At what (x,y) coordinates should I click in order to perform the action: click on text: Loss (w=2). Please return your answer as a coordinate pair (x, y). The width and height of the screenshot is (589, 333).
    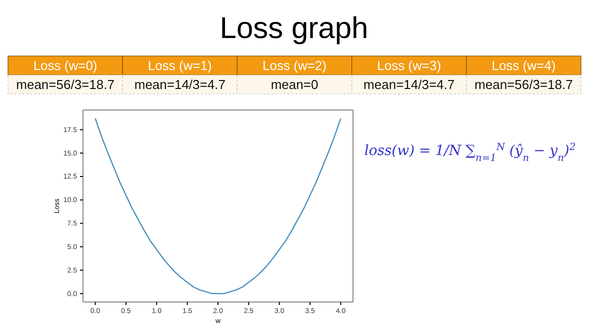
    Looking at the image, I should click on (294, 65).